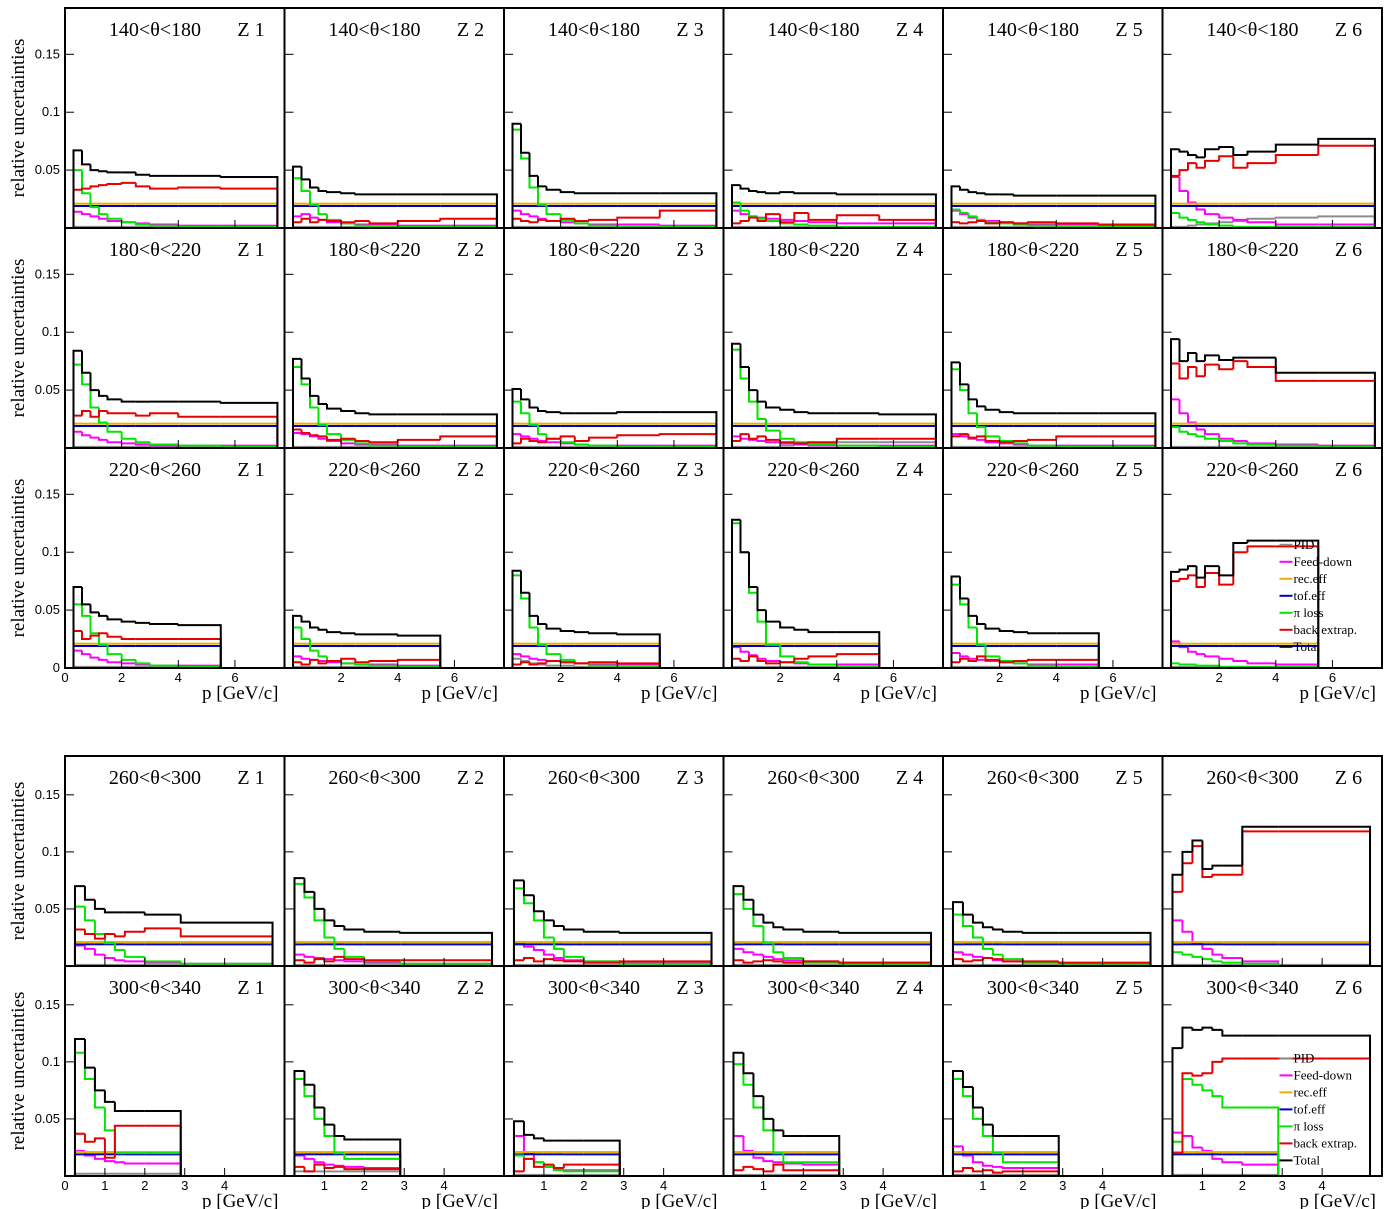 This screenshot has width=1395, height=1209. I want to click on legend-label: Total, so click(1307, 1159).